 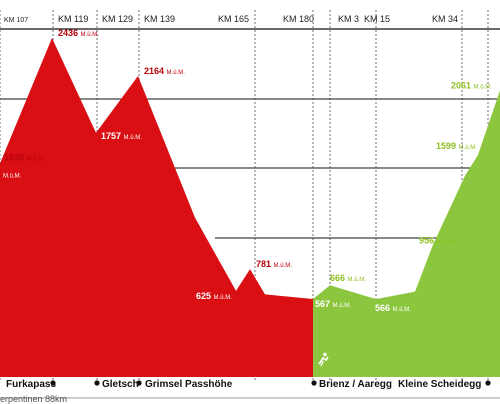 What do you see at coordinates (323, 359) in the screenshot?
I see `cyclist-icon` at bounding box center [323, 359].